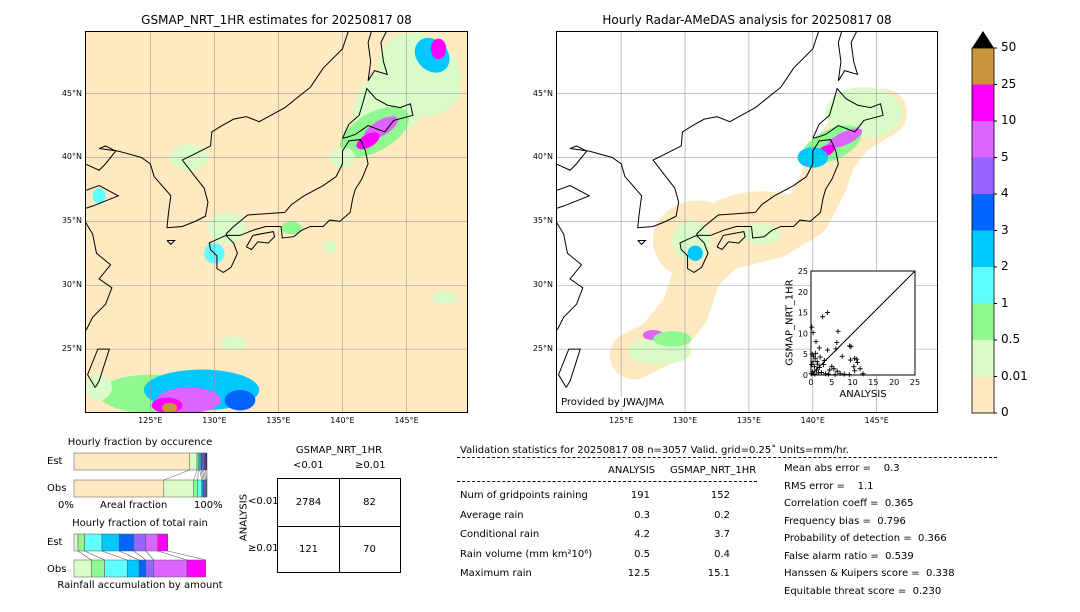 Image resolution: width=1080 pixels, height=612 pixels. Describe the element at coordinates (1014, 375) in the screenshot. I see `colorbar-label: 0.01` at that location.